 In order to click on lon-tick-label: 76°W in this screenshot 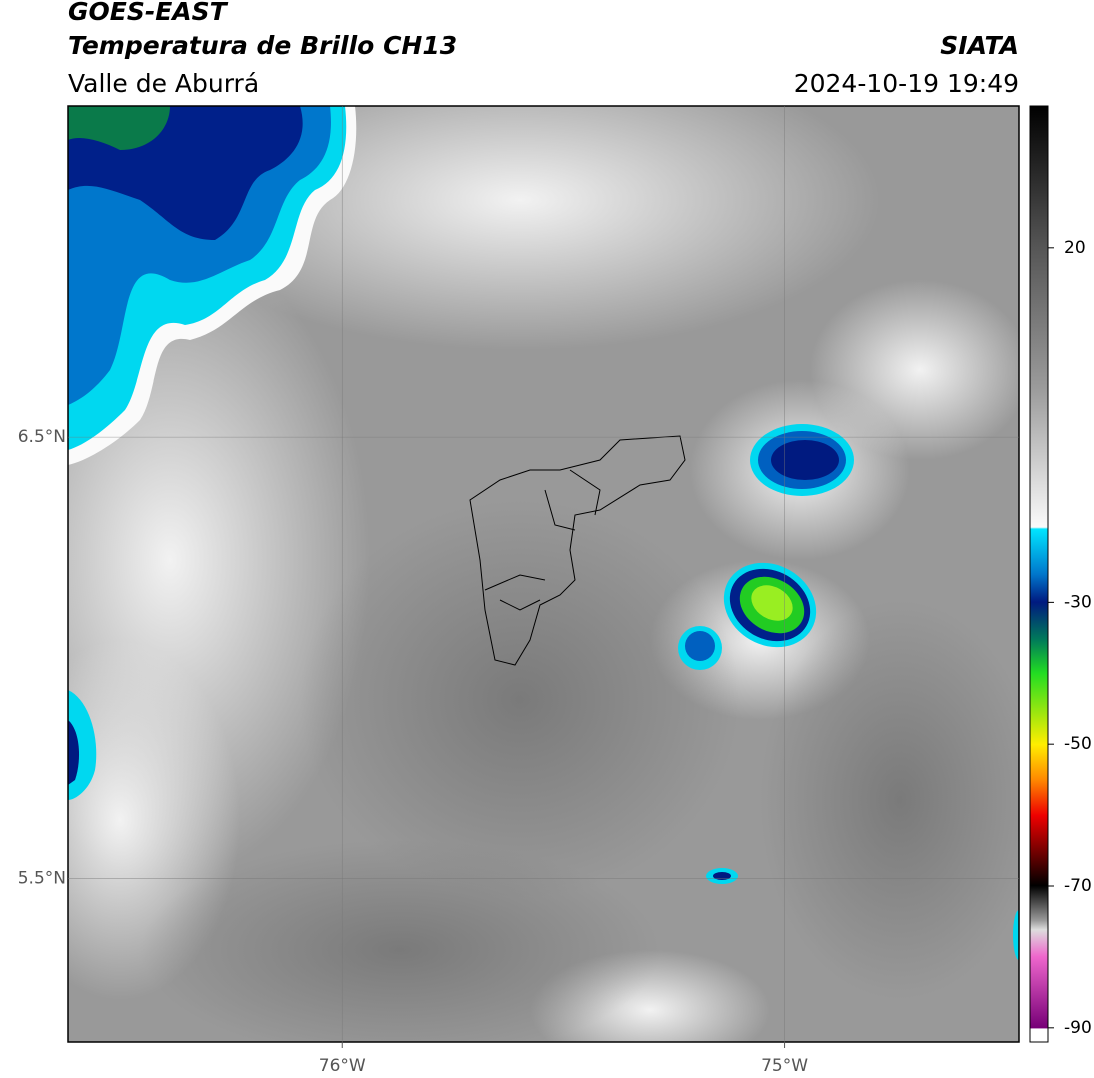, I will do `click(342, 1066)`.